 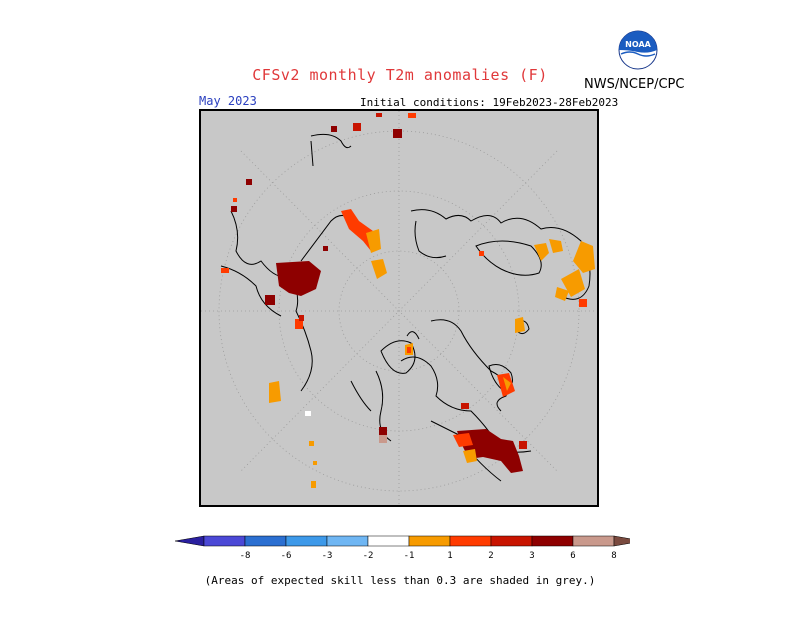 I want to click on legend-tick-label: 1, so click(x=449, y=556).